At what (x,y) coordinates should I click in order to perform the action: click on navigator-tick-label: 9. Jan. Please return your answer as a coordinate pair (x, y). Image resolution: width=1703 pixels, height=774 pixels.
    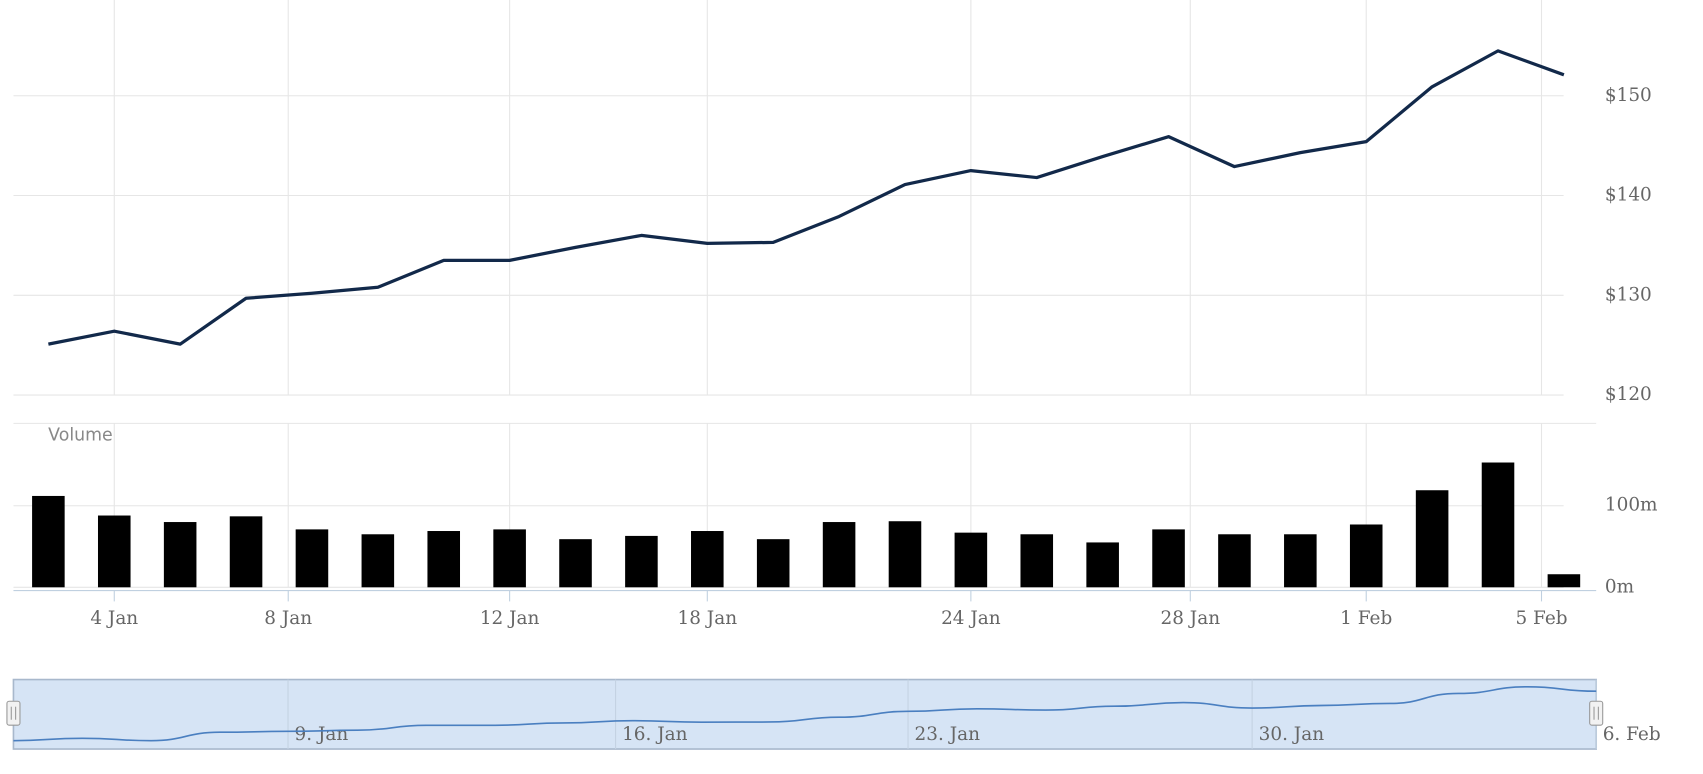
    Looking at the image, I should click on (322, 734).